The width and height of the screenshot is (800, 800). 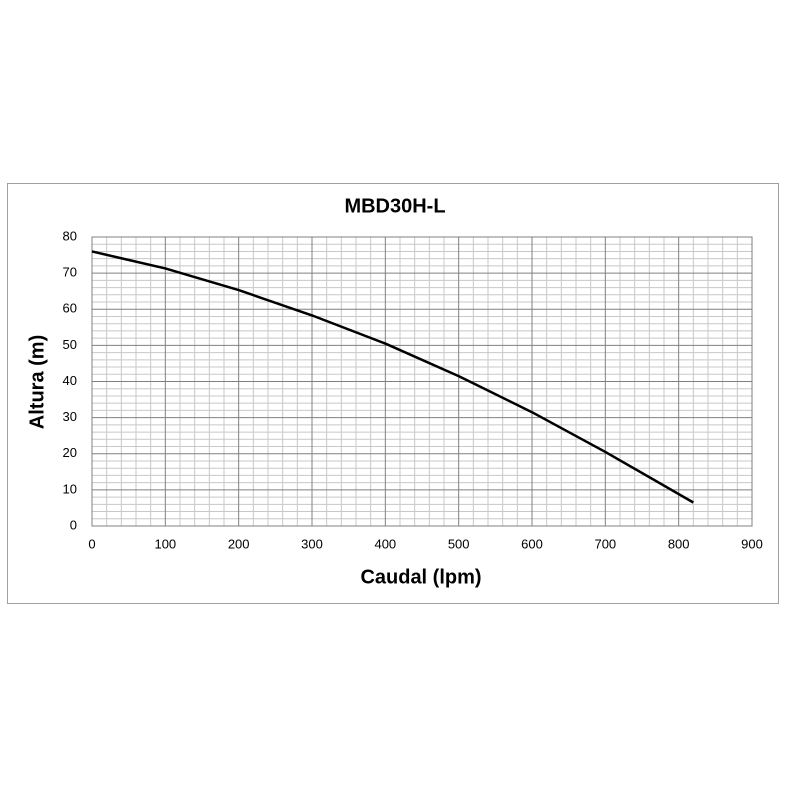 I want to click on x-tick-label: 800, so click(x=679, y=543).